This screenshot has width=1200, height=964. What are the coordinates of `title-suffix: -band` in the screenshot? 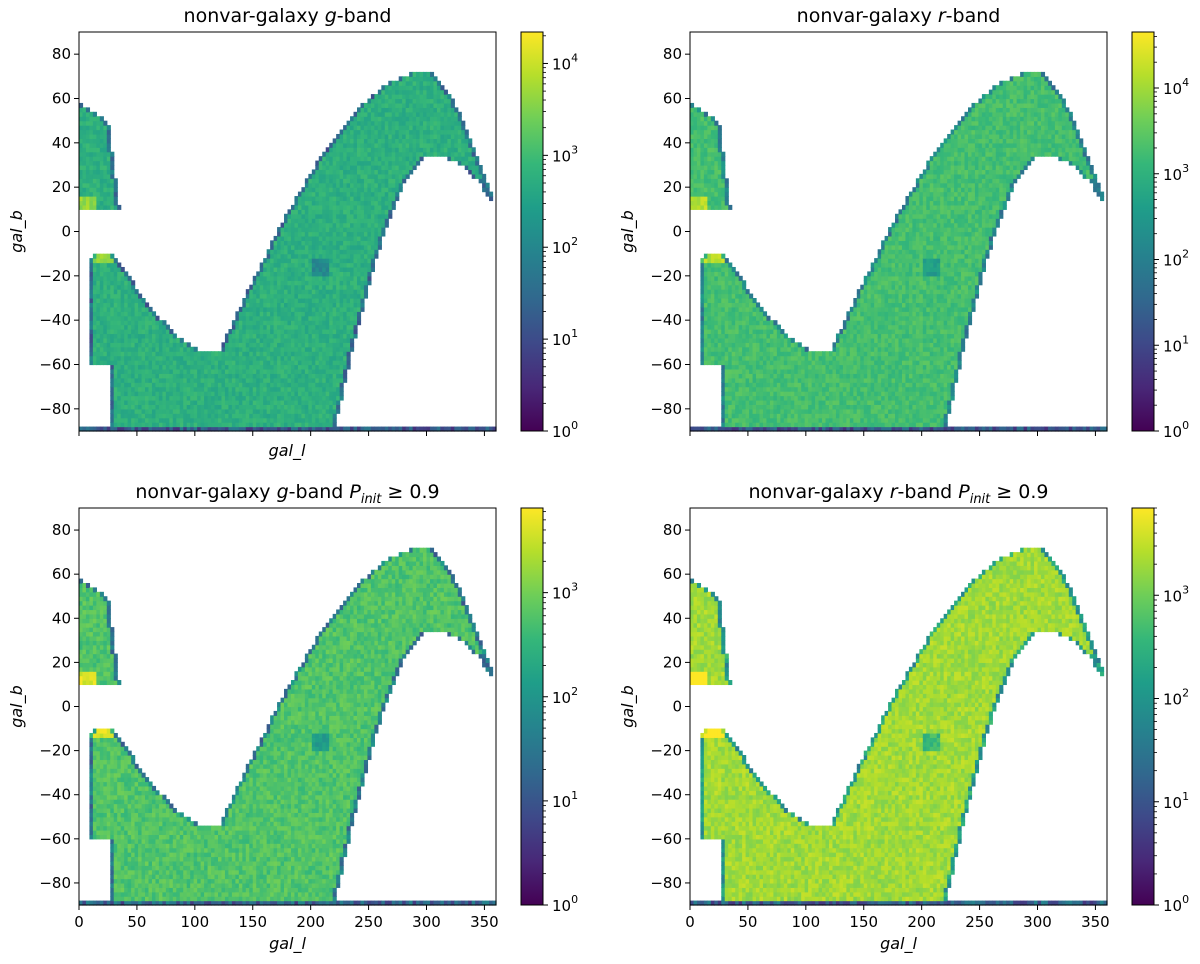 It's located at (364, 16).